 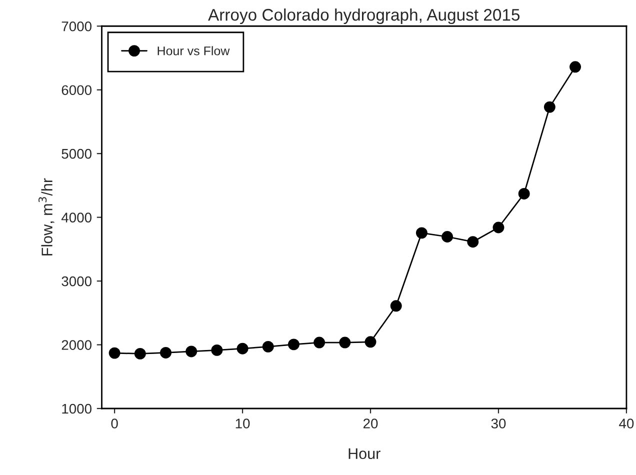 I want to click on y-tick-label: 6000, so click(x=77, y=90).